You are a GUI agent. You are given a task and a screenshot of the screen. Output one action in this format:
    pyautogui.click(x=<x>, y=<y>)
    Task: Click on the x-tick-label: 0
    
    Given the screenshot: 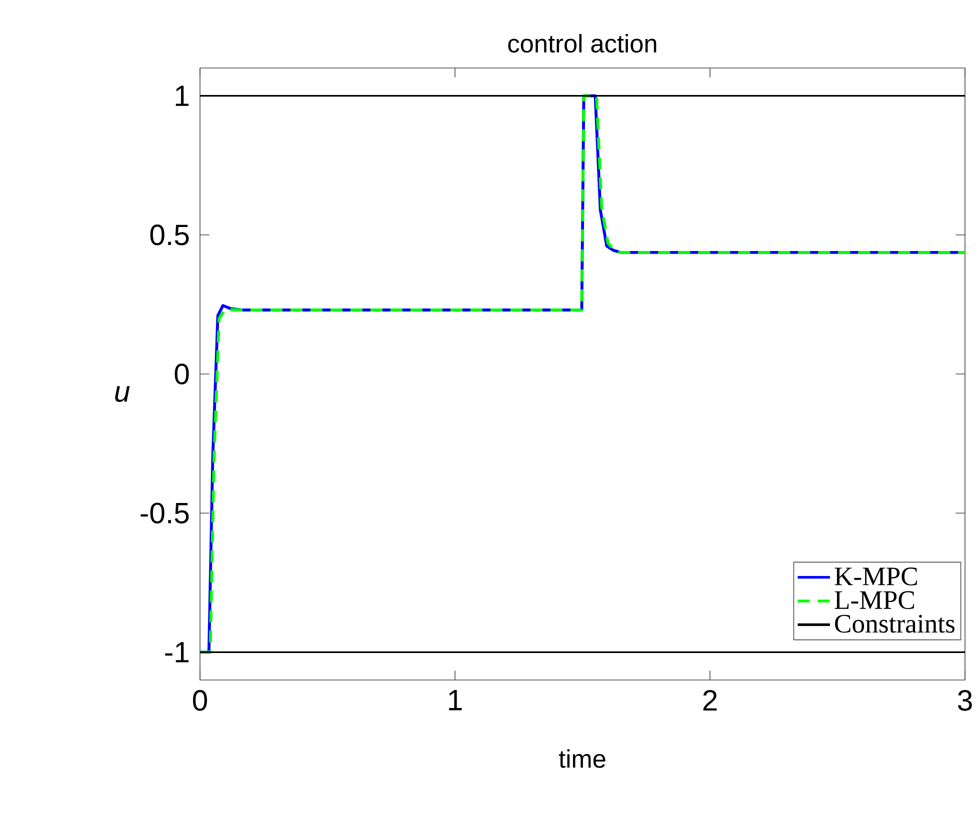 What is the action you would take?
    pyautogui.click(x=200, y=700)
    